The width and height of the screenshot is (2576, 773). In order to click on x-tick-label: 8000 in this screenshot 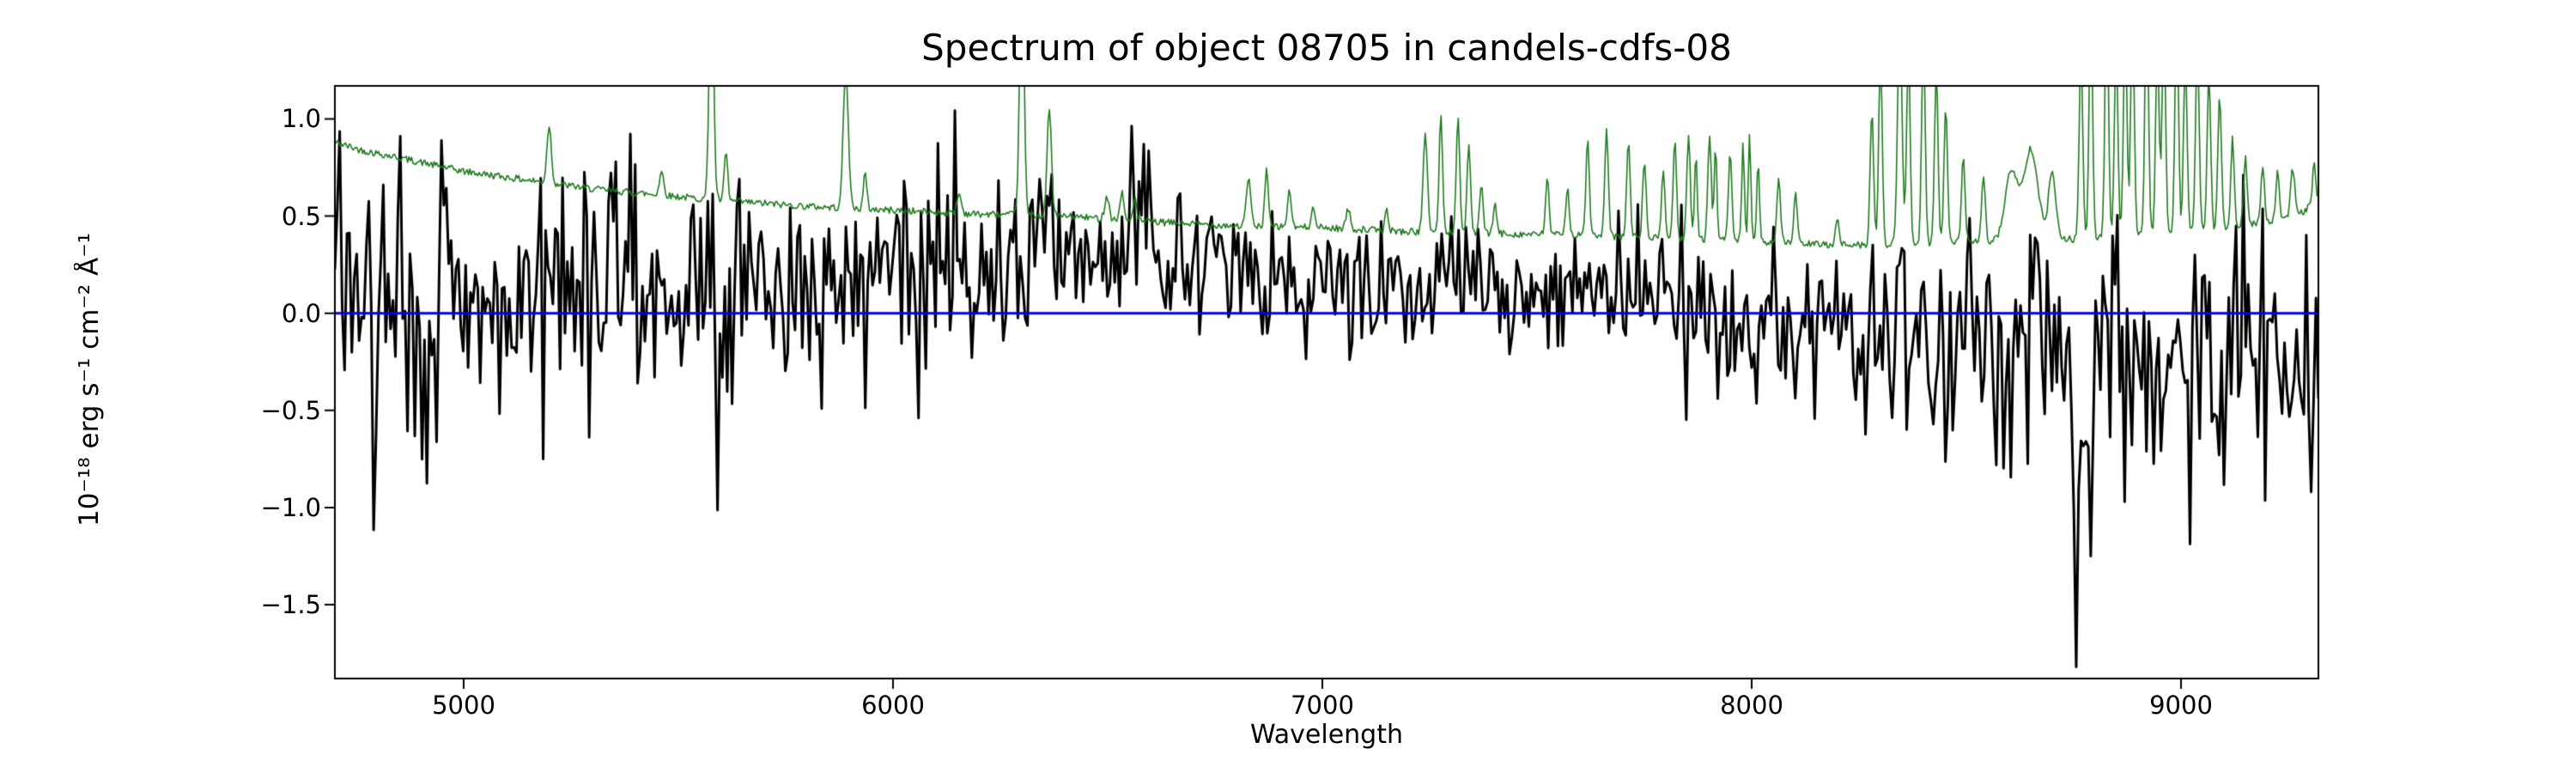, I will do `click(1751, 705)`.